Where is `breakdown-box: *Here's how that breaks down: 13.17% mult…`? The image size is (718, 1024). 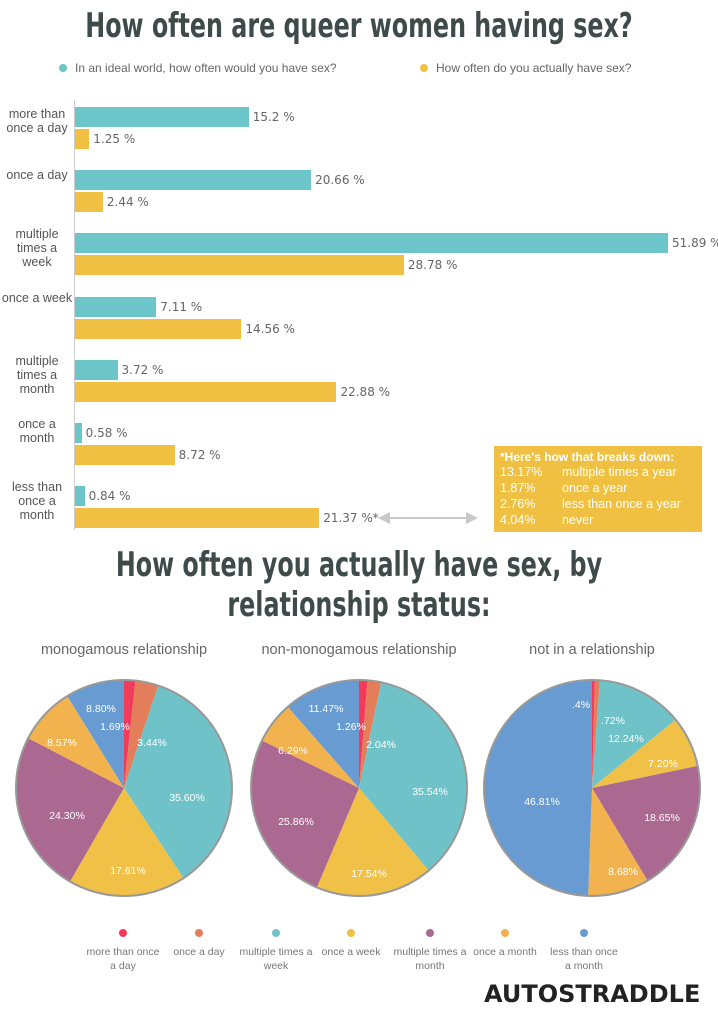 breakdown-box: *Here's how that breaks down: 13.17% mult… is located at coordinates (598, 489).